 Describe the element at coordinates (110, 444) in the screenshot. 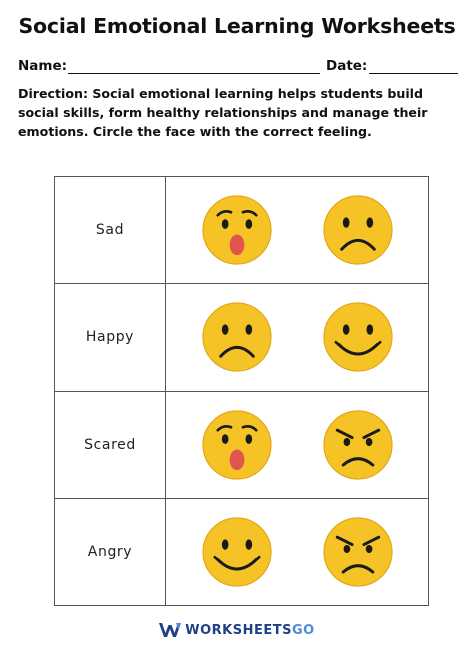

I see `feeling-word: Scared` at that location.